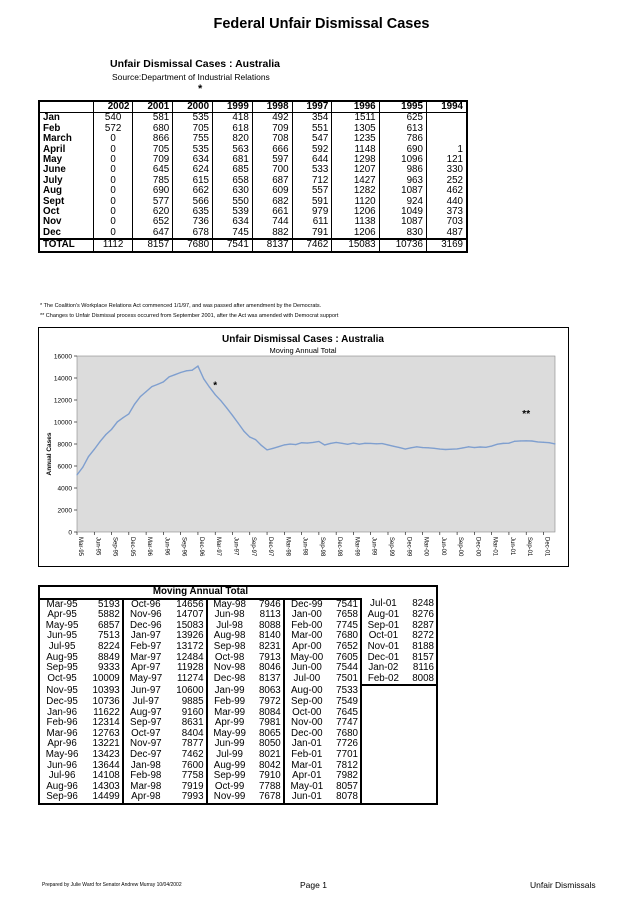  Describe the element at coordinates (104, 744) in the screenshot. I see `mat-value: 13221` at that location.